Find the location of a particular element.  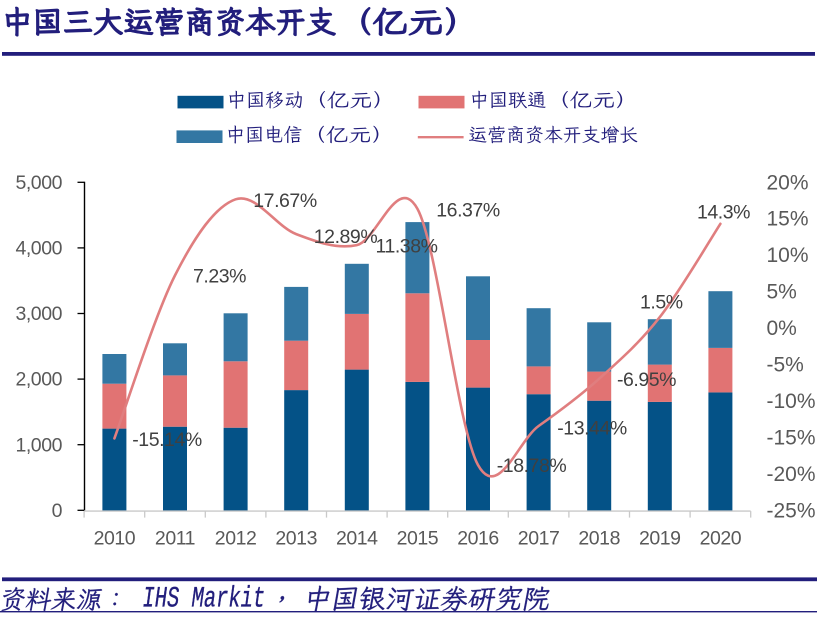

svg-text: -15.14% is located at coordinates (167, 440).